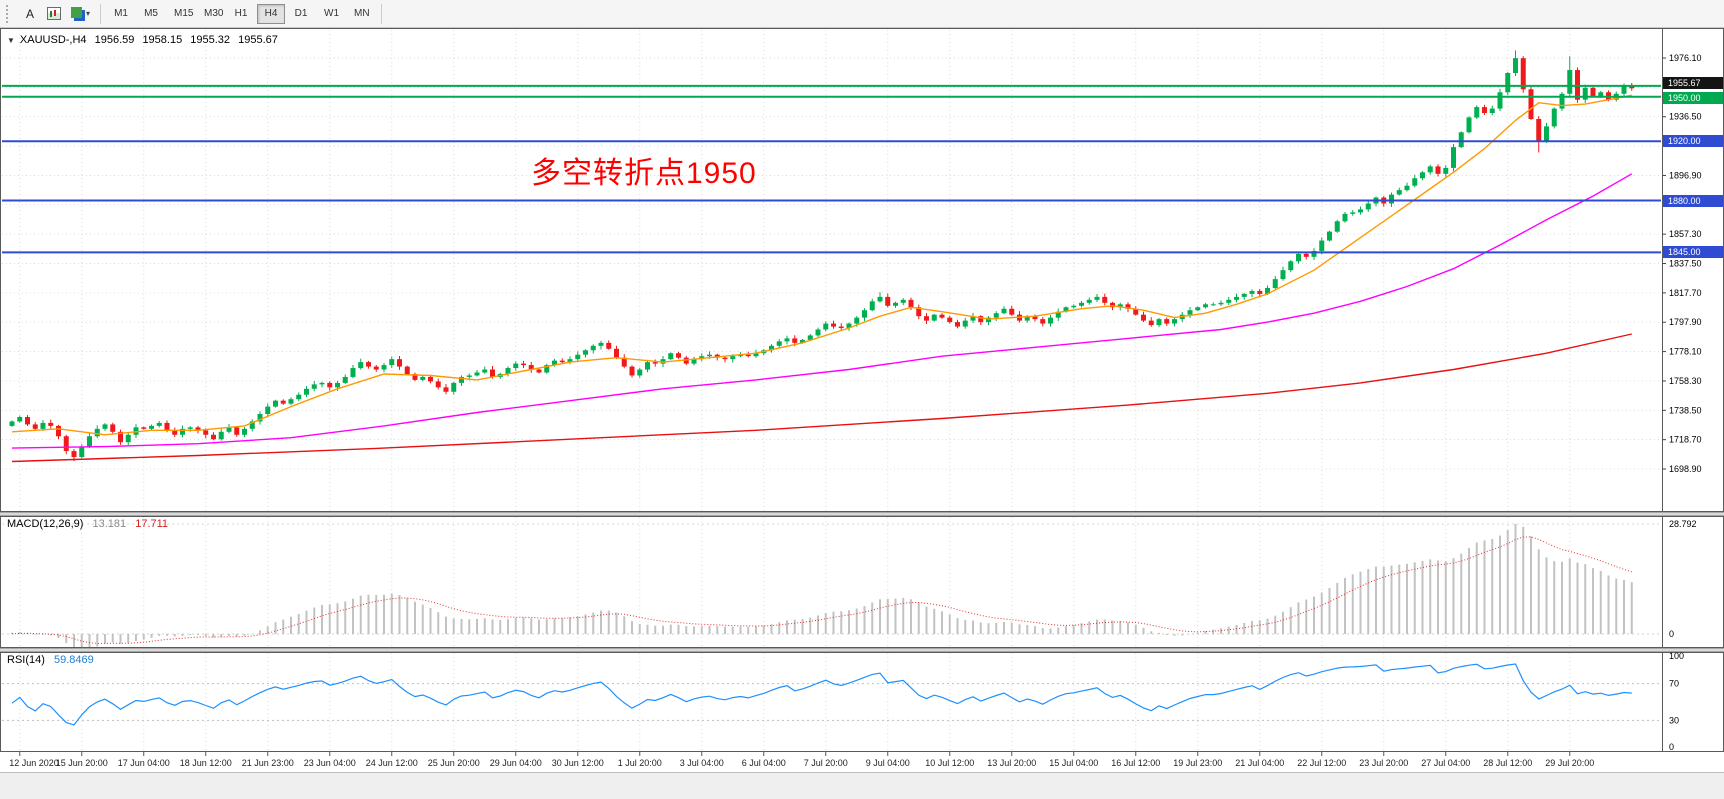 This screenshot has width=1724, height=799. Describe the element at coordinates (162, 40) in the screenshot. I see `ohlc-high: 1958.15` at that location.